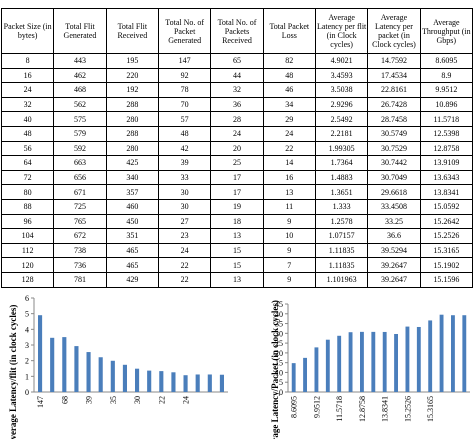  I want to click on table-cell: 147, so click(184, 61).